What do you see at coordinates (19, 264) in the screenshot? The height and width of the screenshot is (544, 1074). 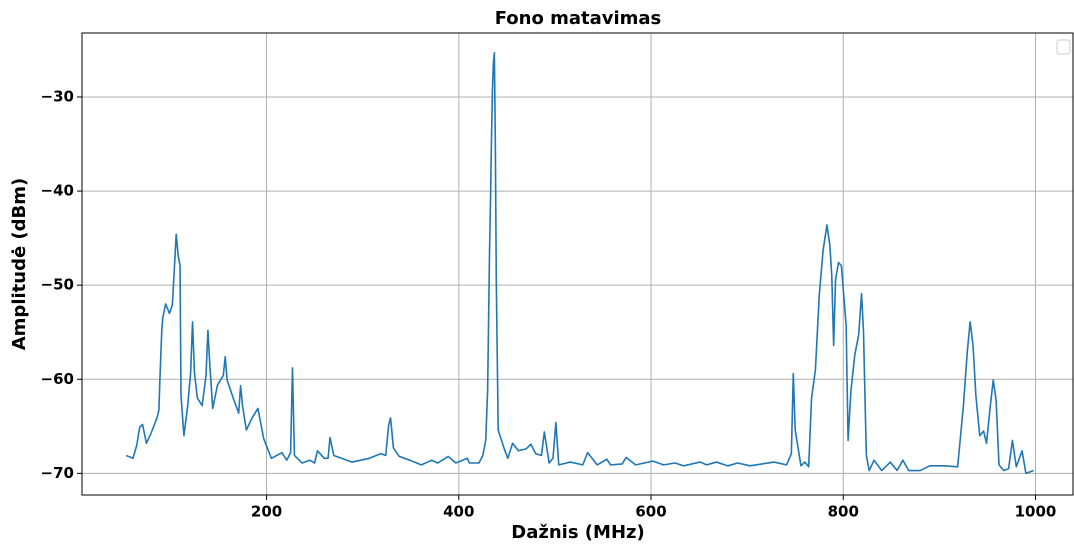 I see `y-axis-label: Amplitudė (dBm)` at bounding box center [19, 264].